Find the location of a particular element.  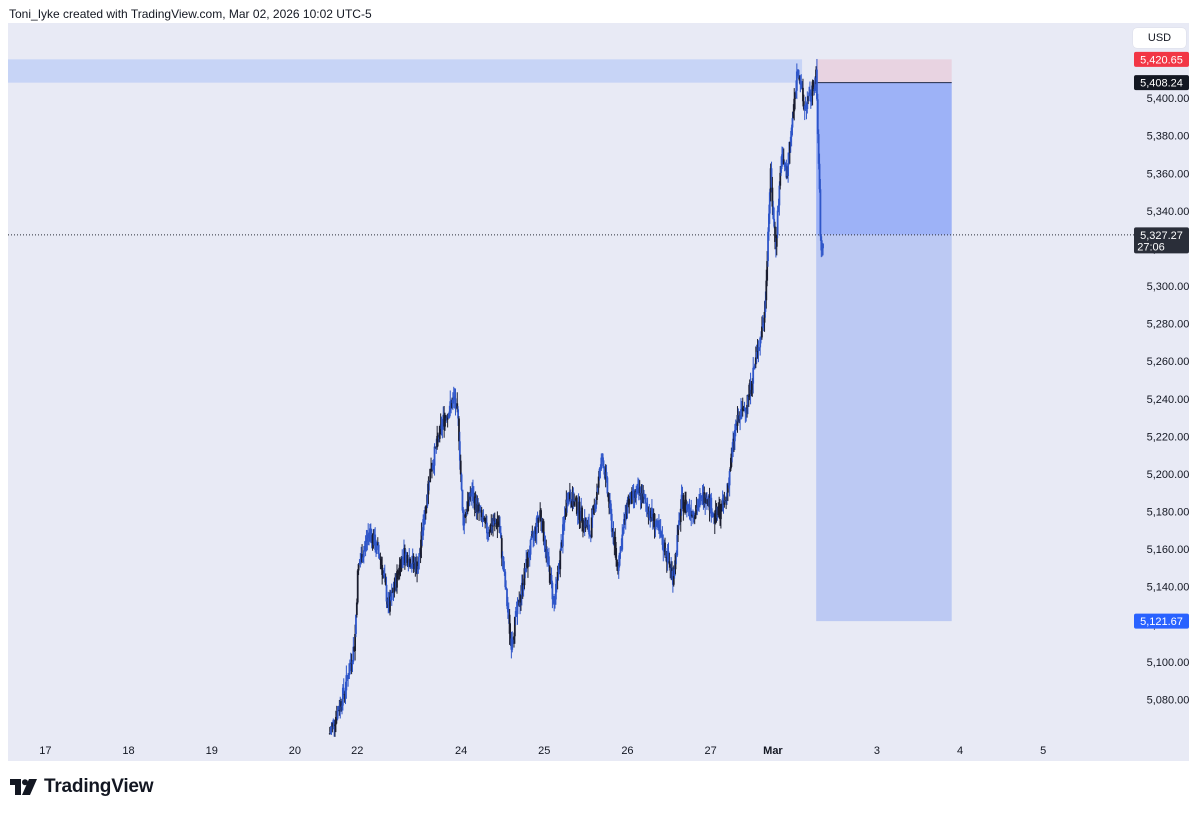

target-price-label-bg is located at coordinates (1161, 621).